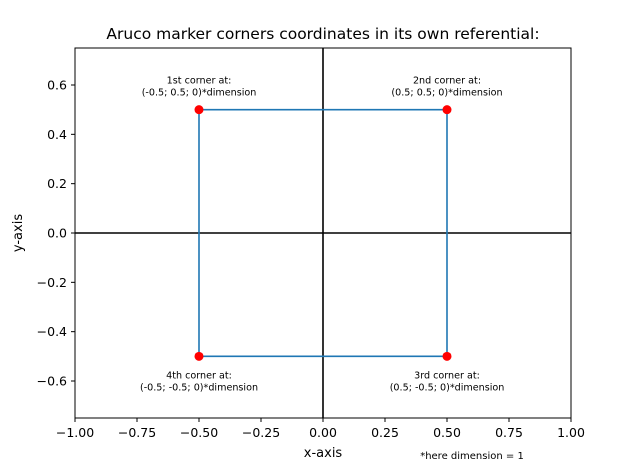  What do you see at coordinates (75, 432) in the screenshot?
I see `x-tick-label: −1.00` at bounding box center [75, 432].